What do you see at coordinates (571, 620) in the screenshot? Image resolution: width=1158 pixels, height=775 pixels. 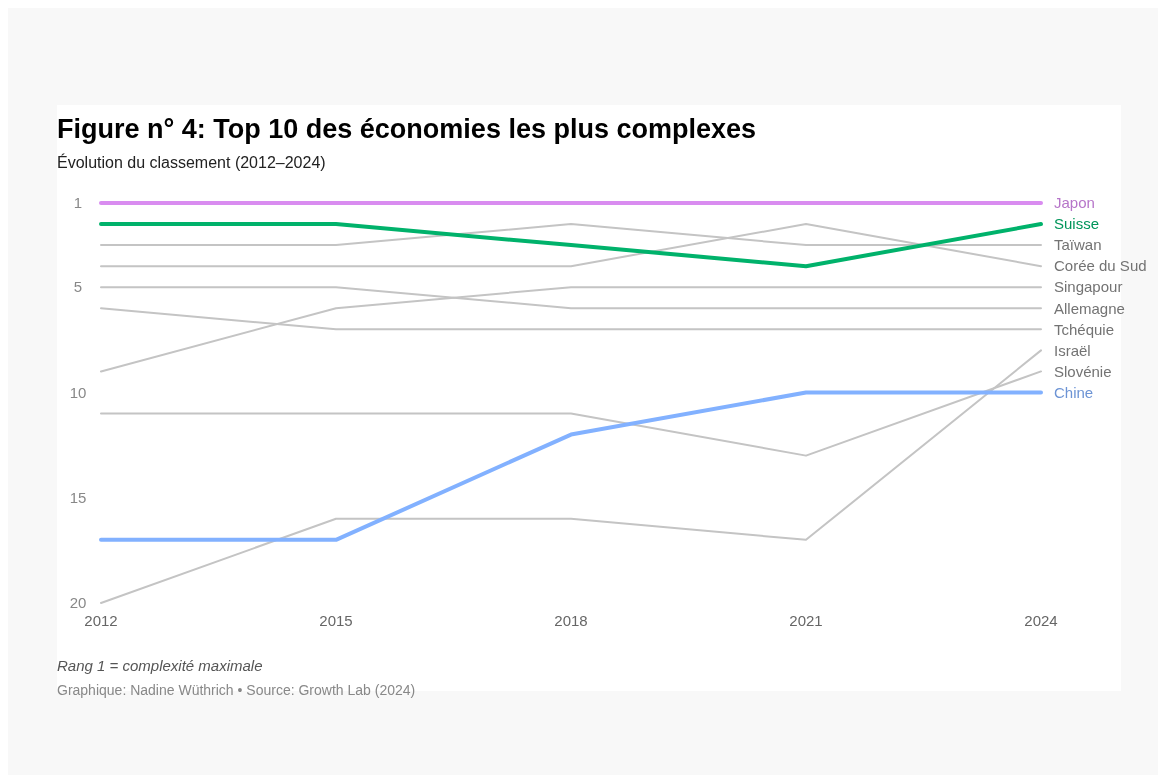 I see `x-tick-label: 2018` at bounding box center [571, 620].